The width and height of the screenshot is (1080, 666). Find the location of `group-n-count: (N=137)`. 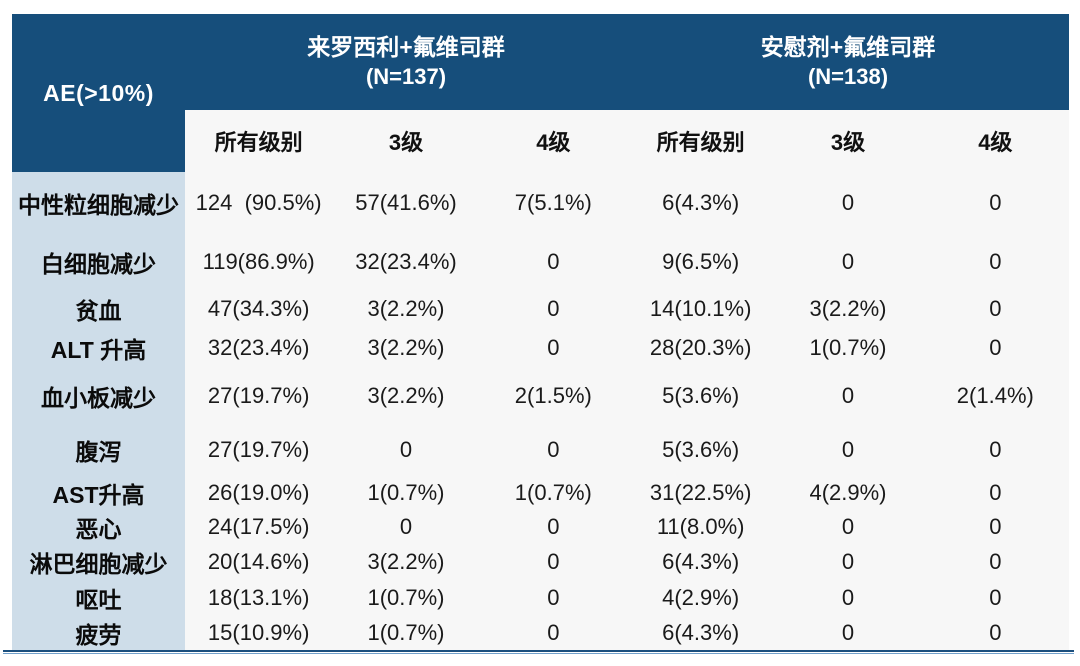

group-n-count: (N=137) is located at coordinates (406, 76).